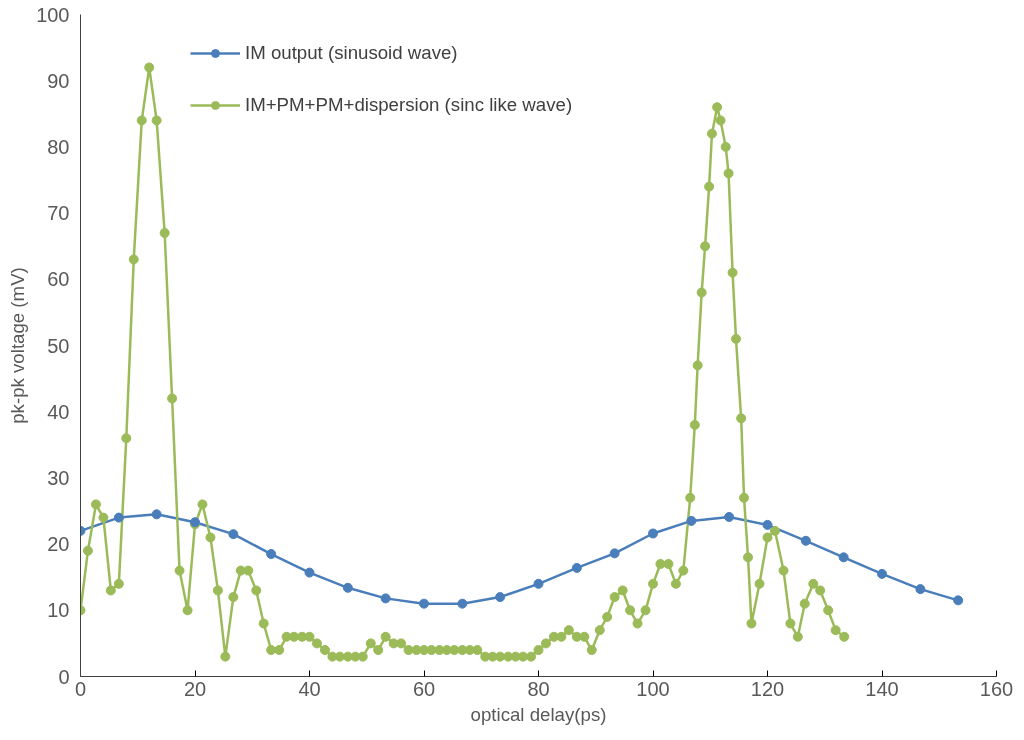  I want to click on y-tick-label: 60, so click(58, 279).